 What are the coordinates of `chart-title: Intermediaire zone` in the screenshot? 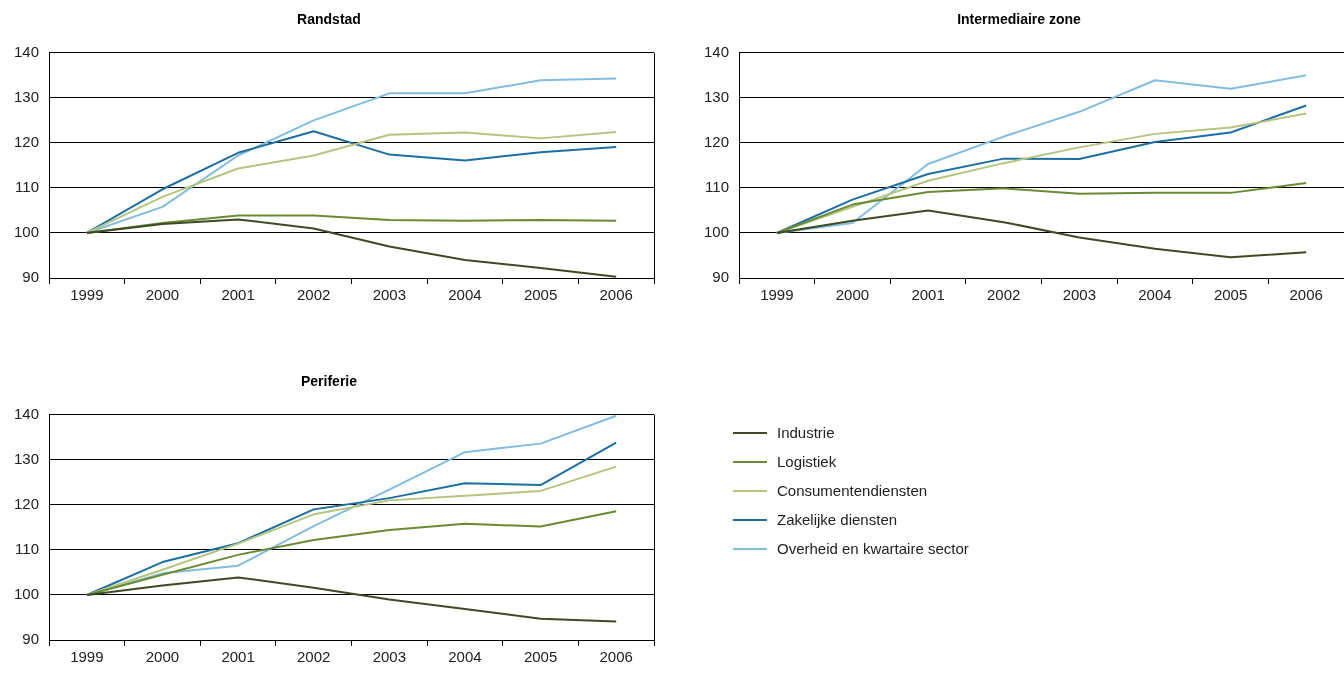 It's located at (1019, 19).